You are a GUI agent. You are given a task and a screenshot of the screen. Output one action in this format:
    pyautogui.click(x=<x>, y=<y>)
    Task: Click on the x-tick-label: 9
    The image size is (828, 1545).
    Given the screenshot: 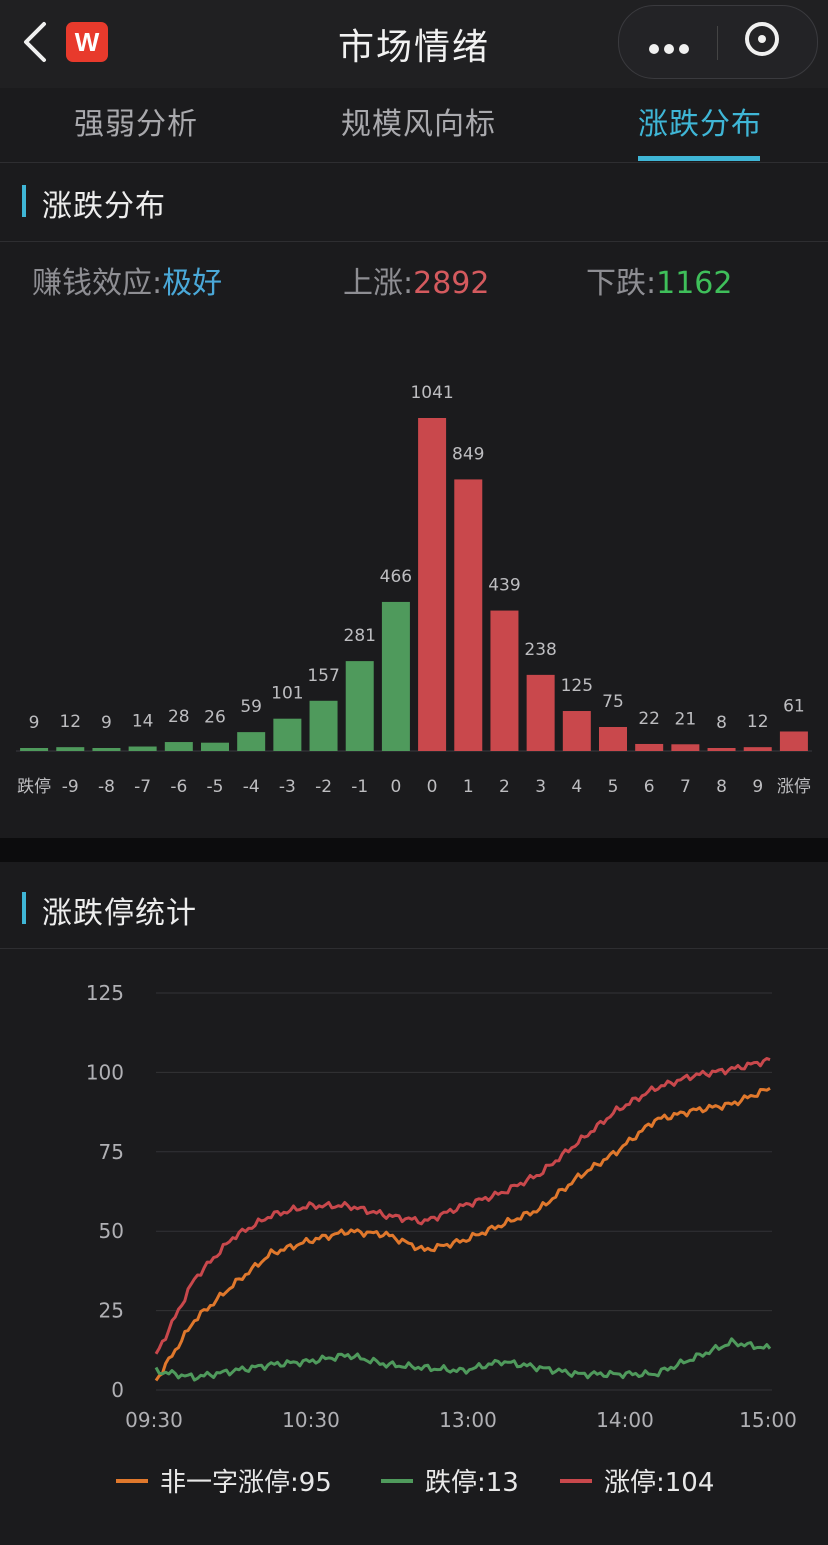 What is the action you would take?
    pyautogui.click(x=757, y=787)
    